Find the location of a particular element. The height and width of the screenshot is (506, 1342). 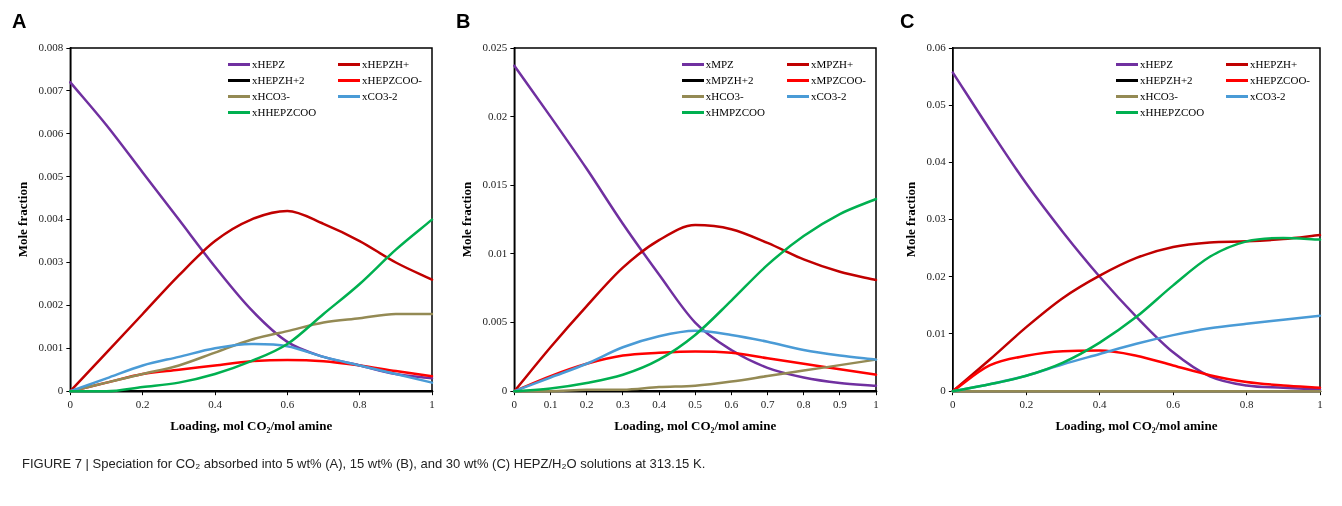

x-tick-label: 0.9 is located at coordinates (840, 403).